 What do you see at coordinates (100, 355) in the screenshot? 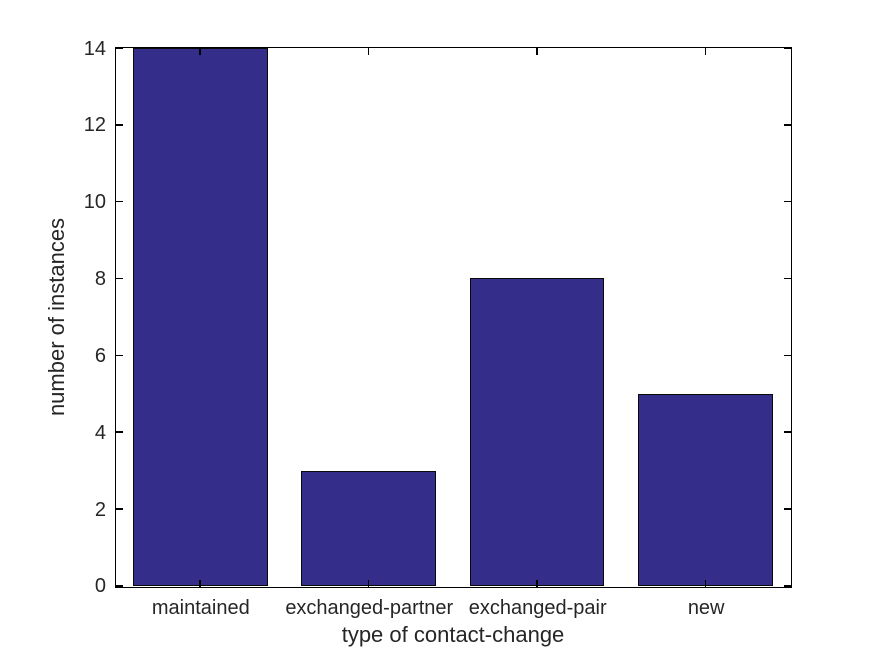
I see `y-tick-label-6: 6` at bounding box center [100, 355].